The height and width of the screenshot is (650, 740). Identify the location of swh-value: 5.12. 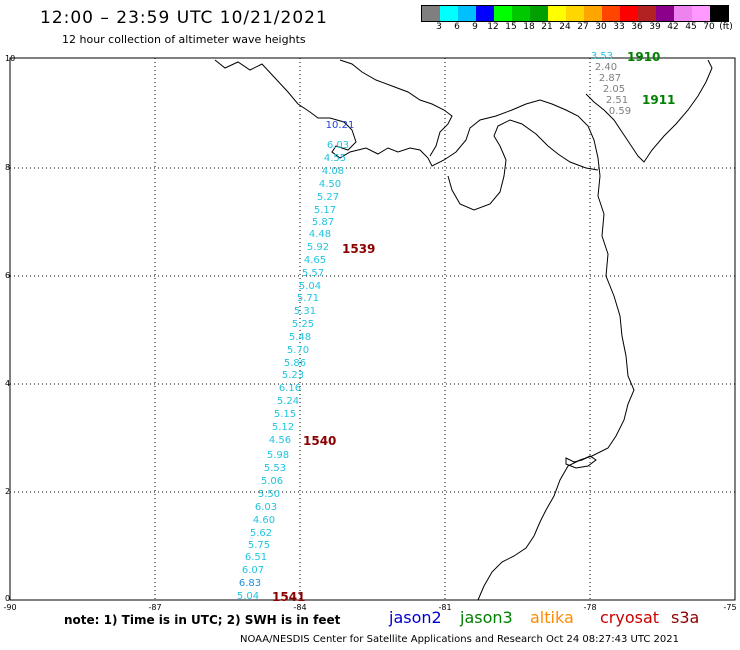
(283, 427).